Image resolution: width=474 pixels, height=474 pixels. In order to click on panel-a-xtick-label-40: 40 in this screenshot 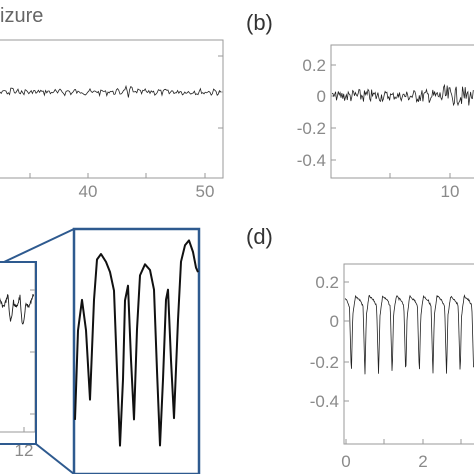, I will do `click(88, 191)`.